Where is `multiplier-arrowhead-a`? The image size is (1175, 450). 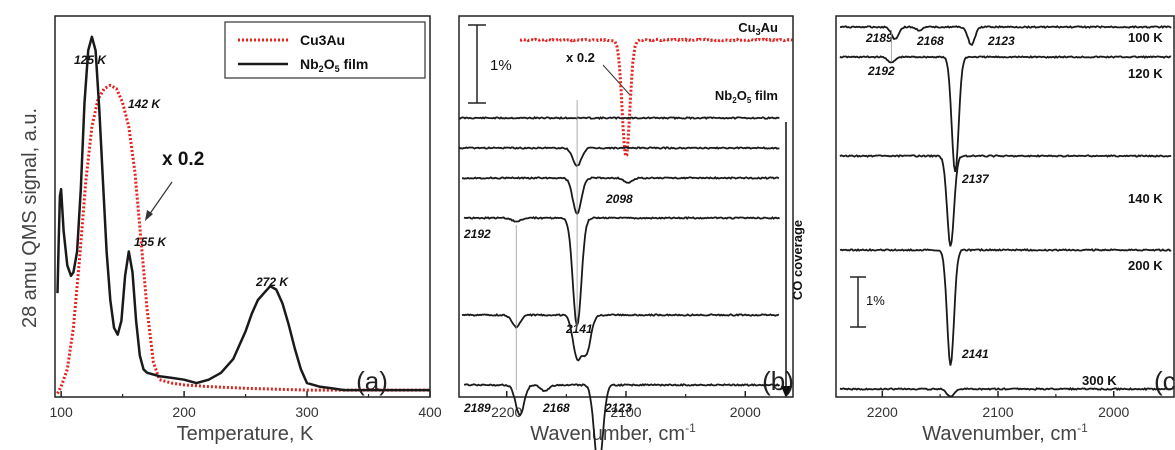
multiplier-arrowhead-a is located at coordinates (149, 215).